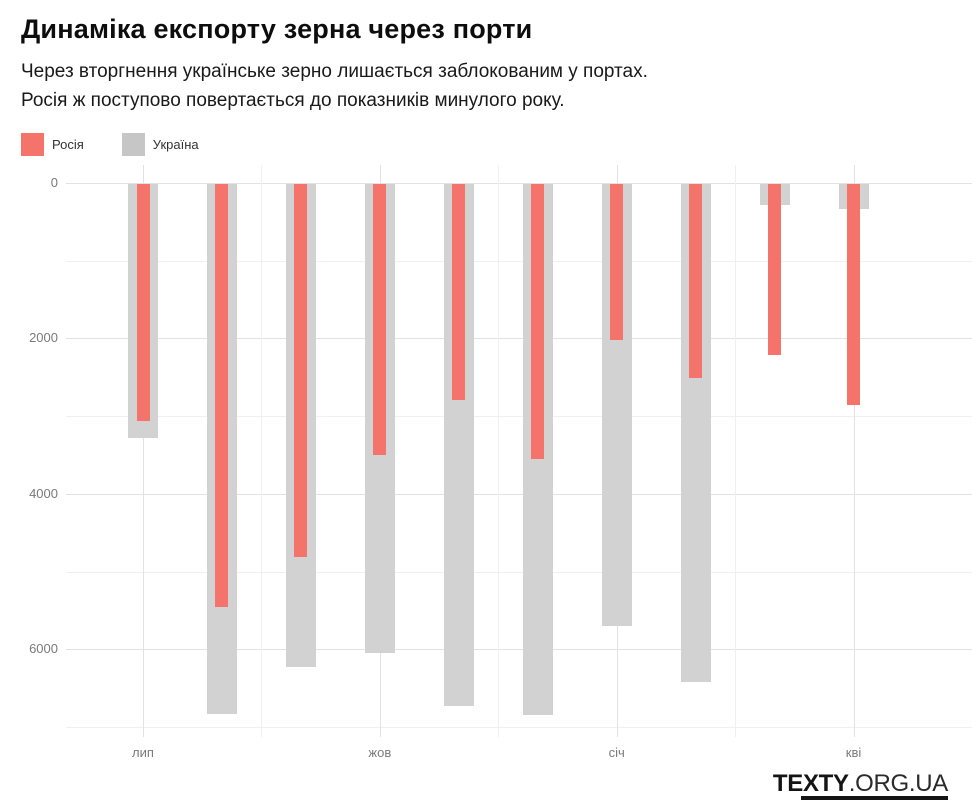 The width and height of the screenshot is (972, 800). What do you see at coordinates (874, 798) in the screenshot?
I see `logo-underline-bar` at bounding box center [874, 798].